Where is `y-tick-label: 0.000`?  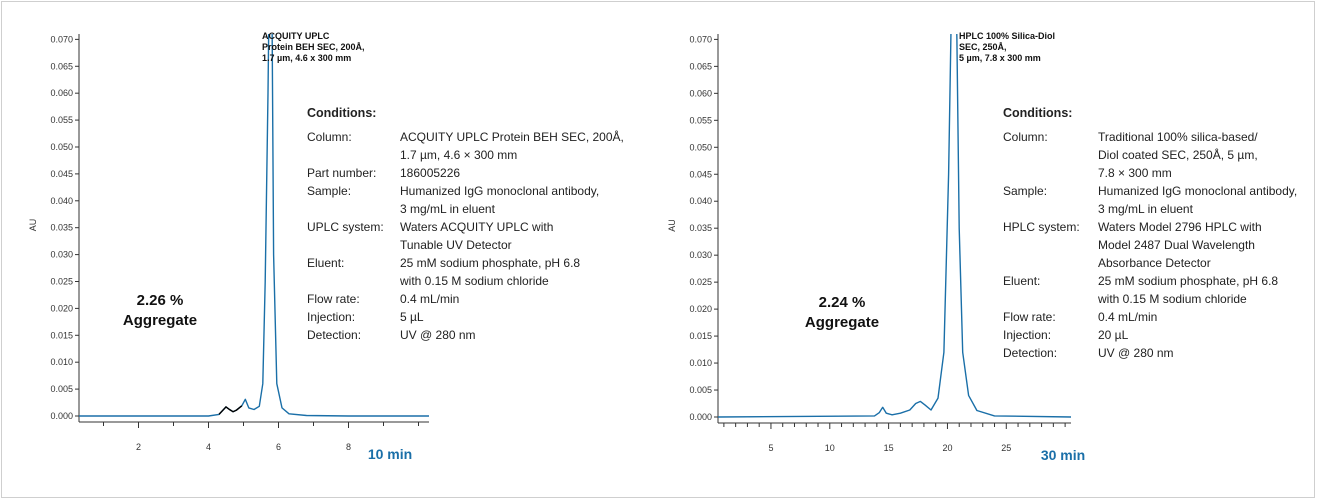
y-tick-label: 0.000 is located at coordinates (61, 416).